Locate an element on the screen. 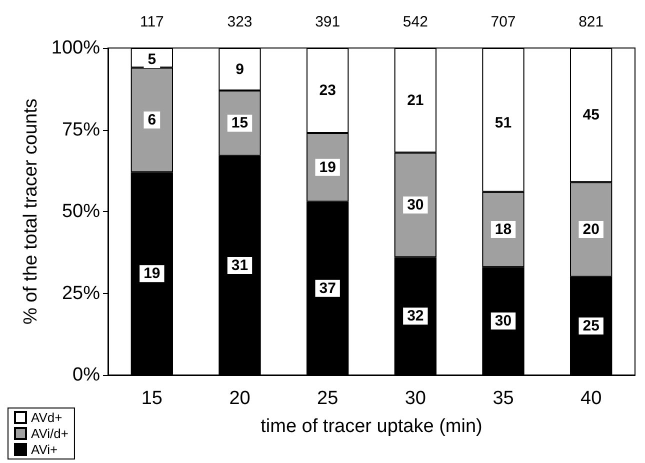 The width and height of the screenshot is (645, 463). y-axis-title: % of the total tracer counts is located at coordinates (31, 211).